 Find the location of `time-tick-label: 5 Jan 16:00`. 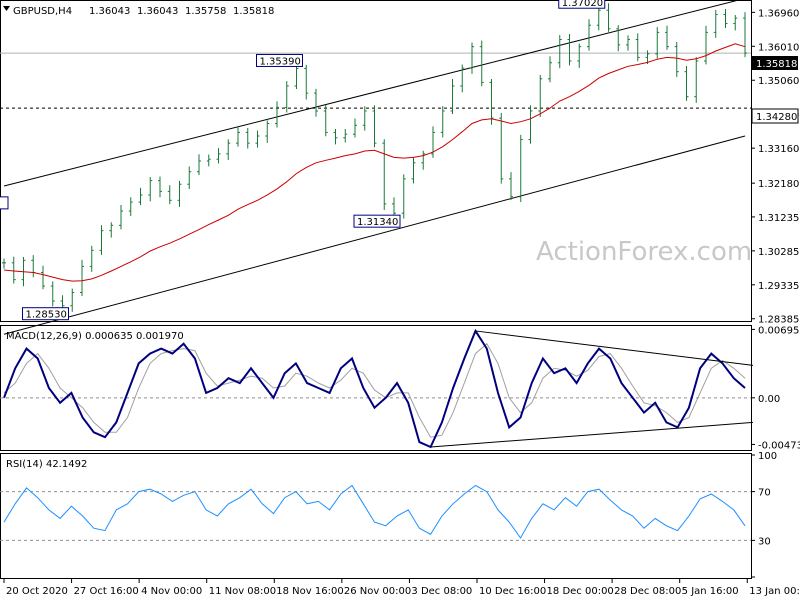

time-tick-label: 5 Jan 16:00 is located at coordinates (710, 591).